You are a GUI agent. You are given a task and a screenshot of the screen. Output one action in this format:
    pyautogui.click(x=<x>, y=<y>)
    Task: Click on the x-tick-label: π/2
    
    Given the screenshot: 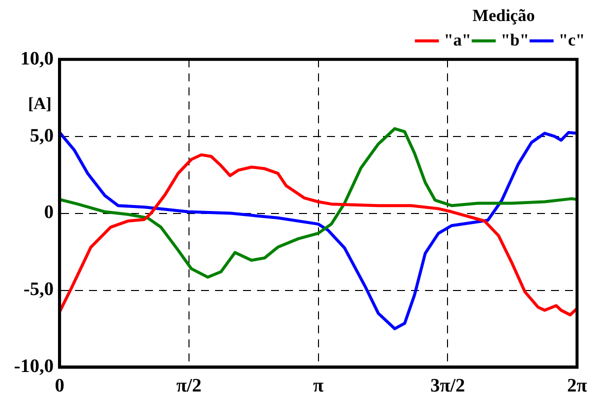 What is the action you would take?
    pyautogui.click(x=189, y=386)
    